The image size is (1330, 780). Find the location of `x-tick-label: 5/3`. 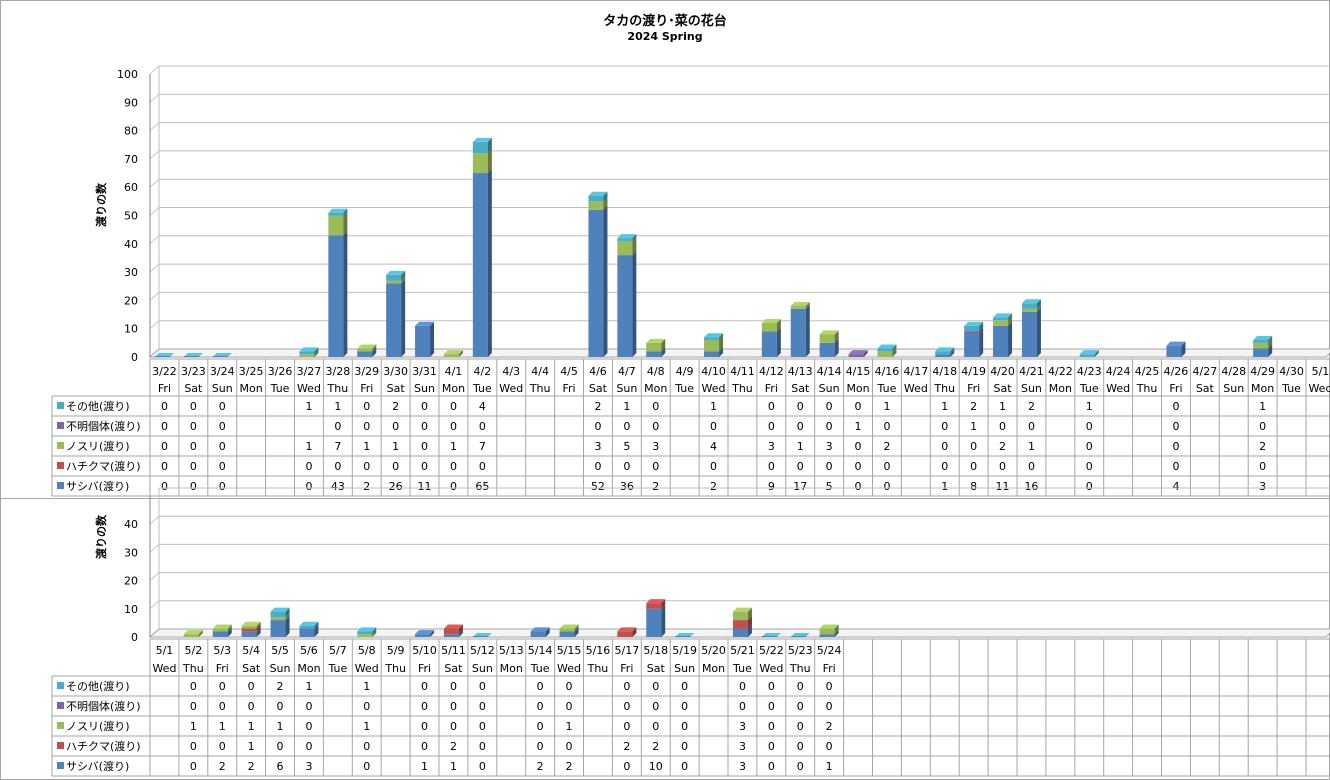

x-tick-label: 5/3 is located at coordinates (222, 650).